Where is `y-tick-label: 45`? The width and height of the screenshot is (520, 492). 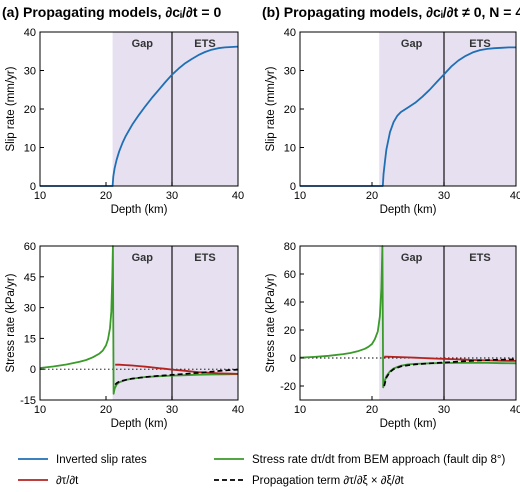 y-tick-label: 45 is located at coordinates (30, 278).